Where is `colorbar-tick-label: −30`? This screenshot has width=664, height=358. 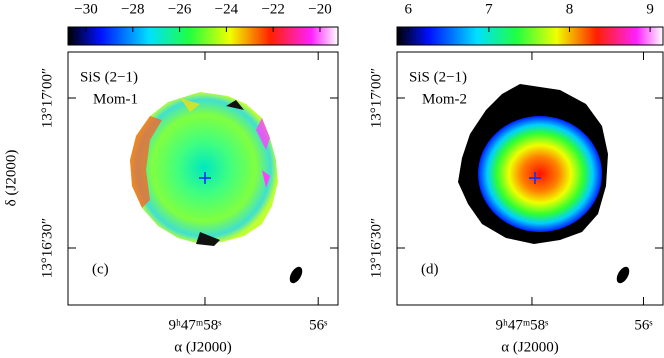
colorbar-tick-label: −30 is located at coordinates (85, 9).